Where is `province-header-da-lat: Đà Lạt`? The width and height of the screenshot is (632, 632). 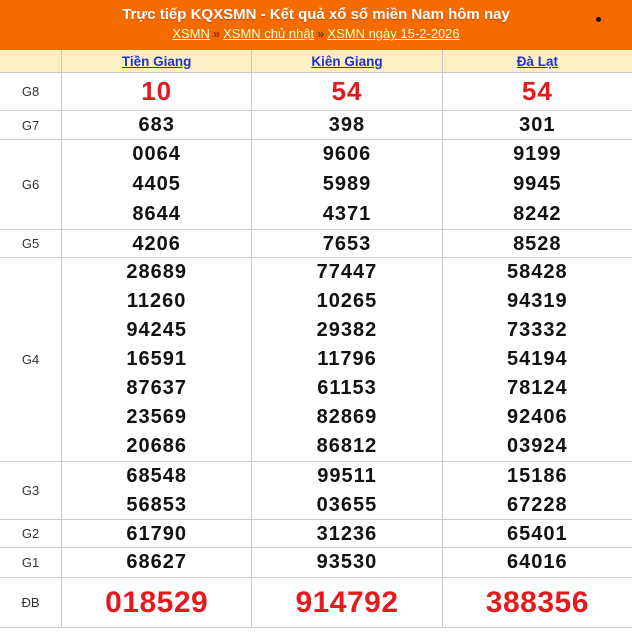
province-header-da-lat: Đà Lạt is located at coordinates (537, 61).